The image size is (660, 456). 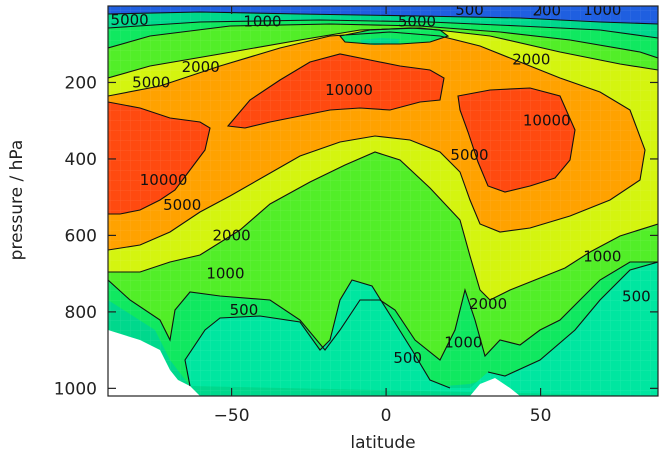 I want to click on x-tick-label: 50, so click(x=541, y=416).